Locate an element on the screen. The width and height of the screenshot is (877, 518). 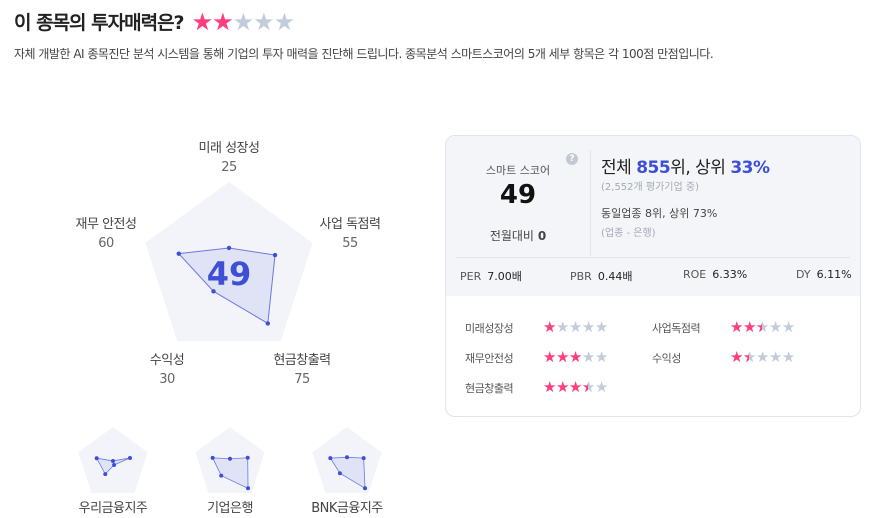
metric-pbr: PBR 0.44배 is located at coordinates (601, 276).